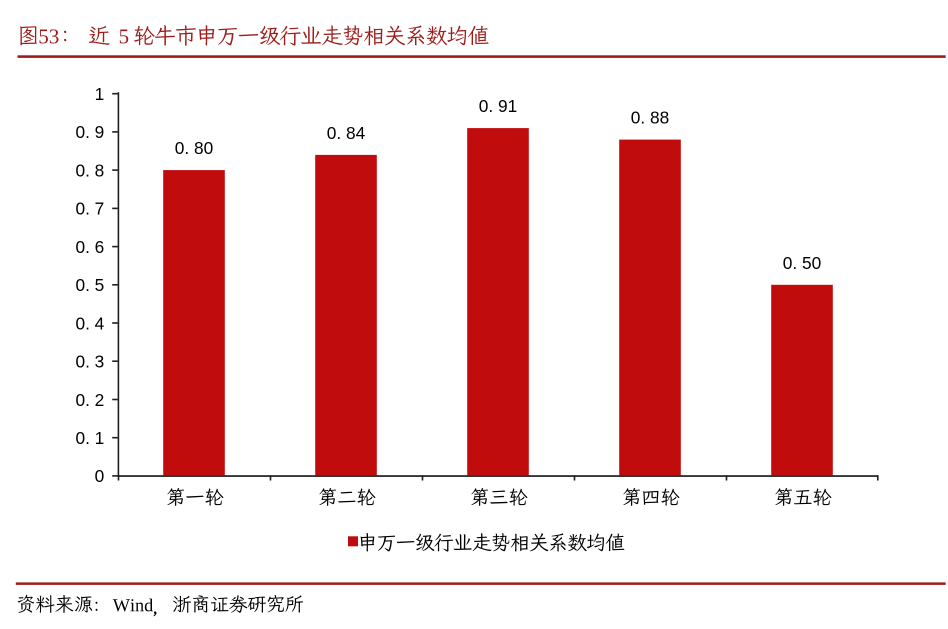 Image resolution: width=948 pixels, height=629 pixels. What do you see at coordinates (89, 323) in the screenshot?
I see `svg-text: 0. 4` at bounding box center [89, 323].